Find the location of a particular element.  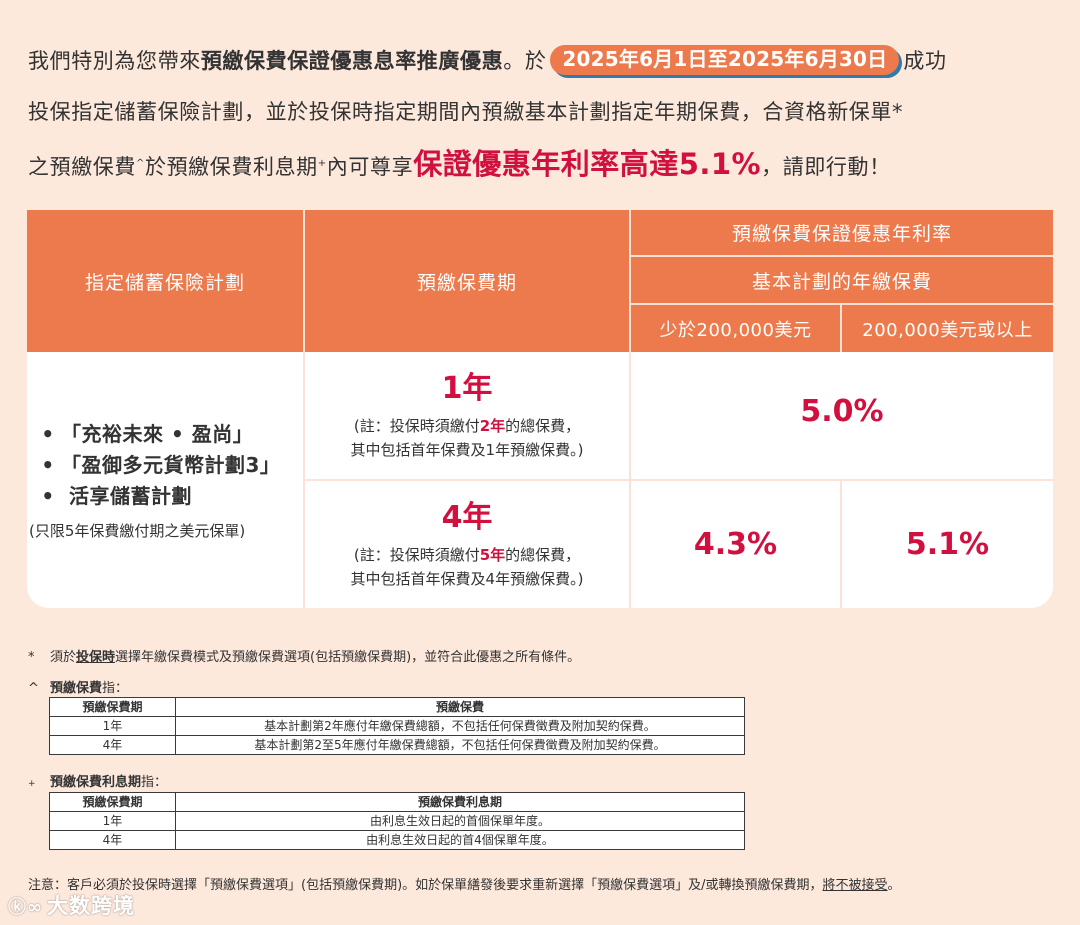

plan-item: • 「盈御多元貨幣計劃3」 is located at coordinates (157, 465).